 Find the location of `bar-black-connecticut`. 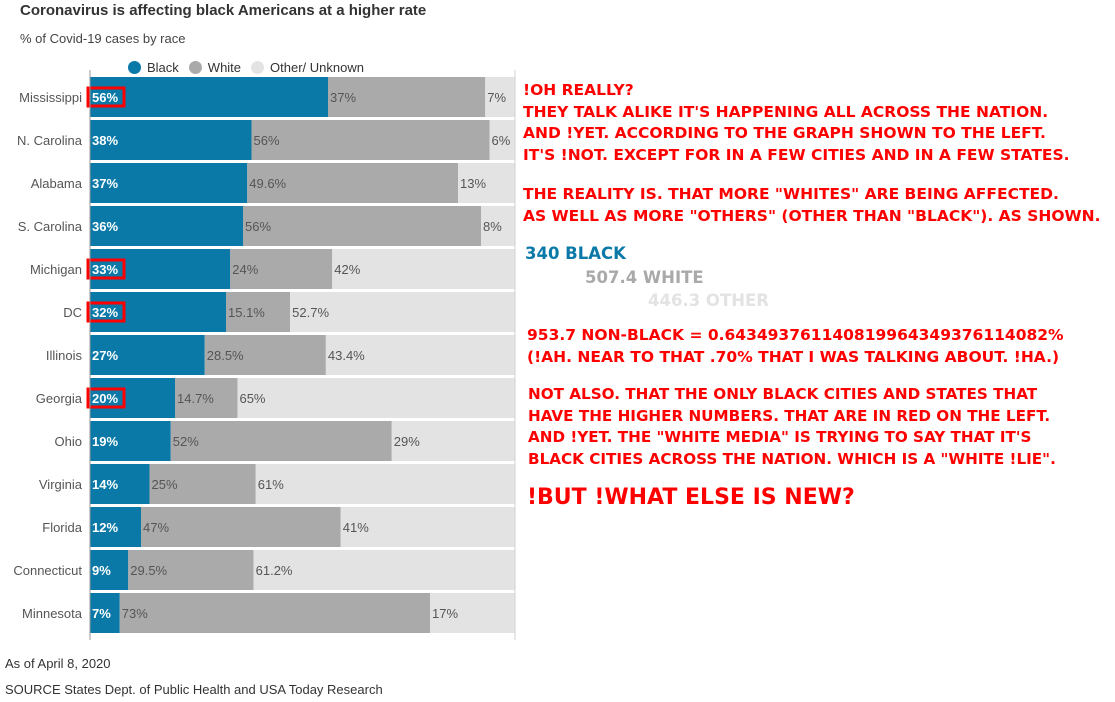

bar-black-connecticut is located at coordinates (109, 570).